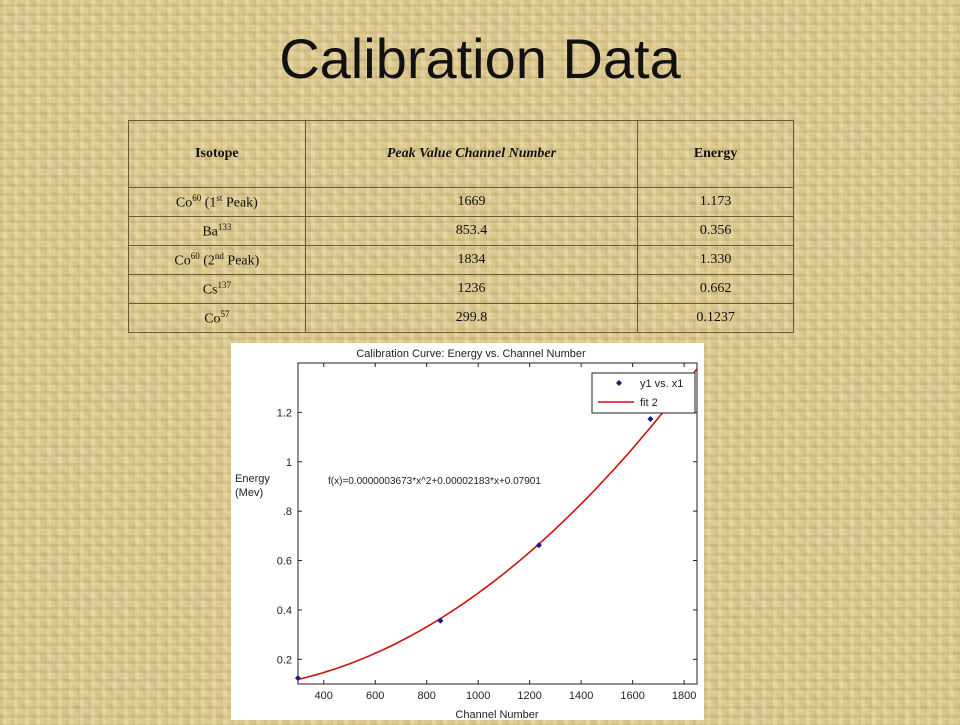  What do you see at coordinates (619, 383) in the screenshot?
I see `legend-marker-points` at bounding box center [619, 383].